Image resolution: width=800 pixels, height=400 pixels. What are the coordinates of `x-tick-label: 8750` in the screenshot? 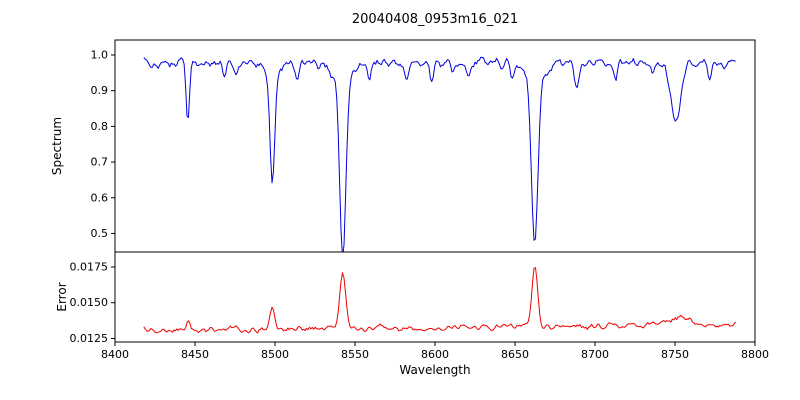 It's located at (675, 354).